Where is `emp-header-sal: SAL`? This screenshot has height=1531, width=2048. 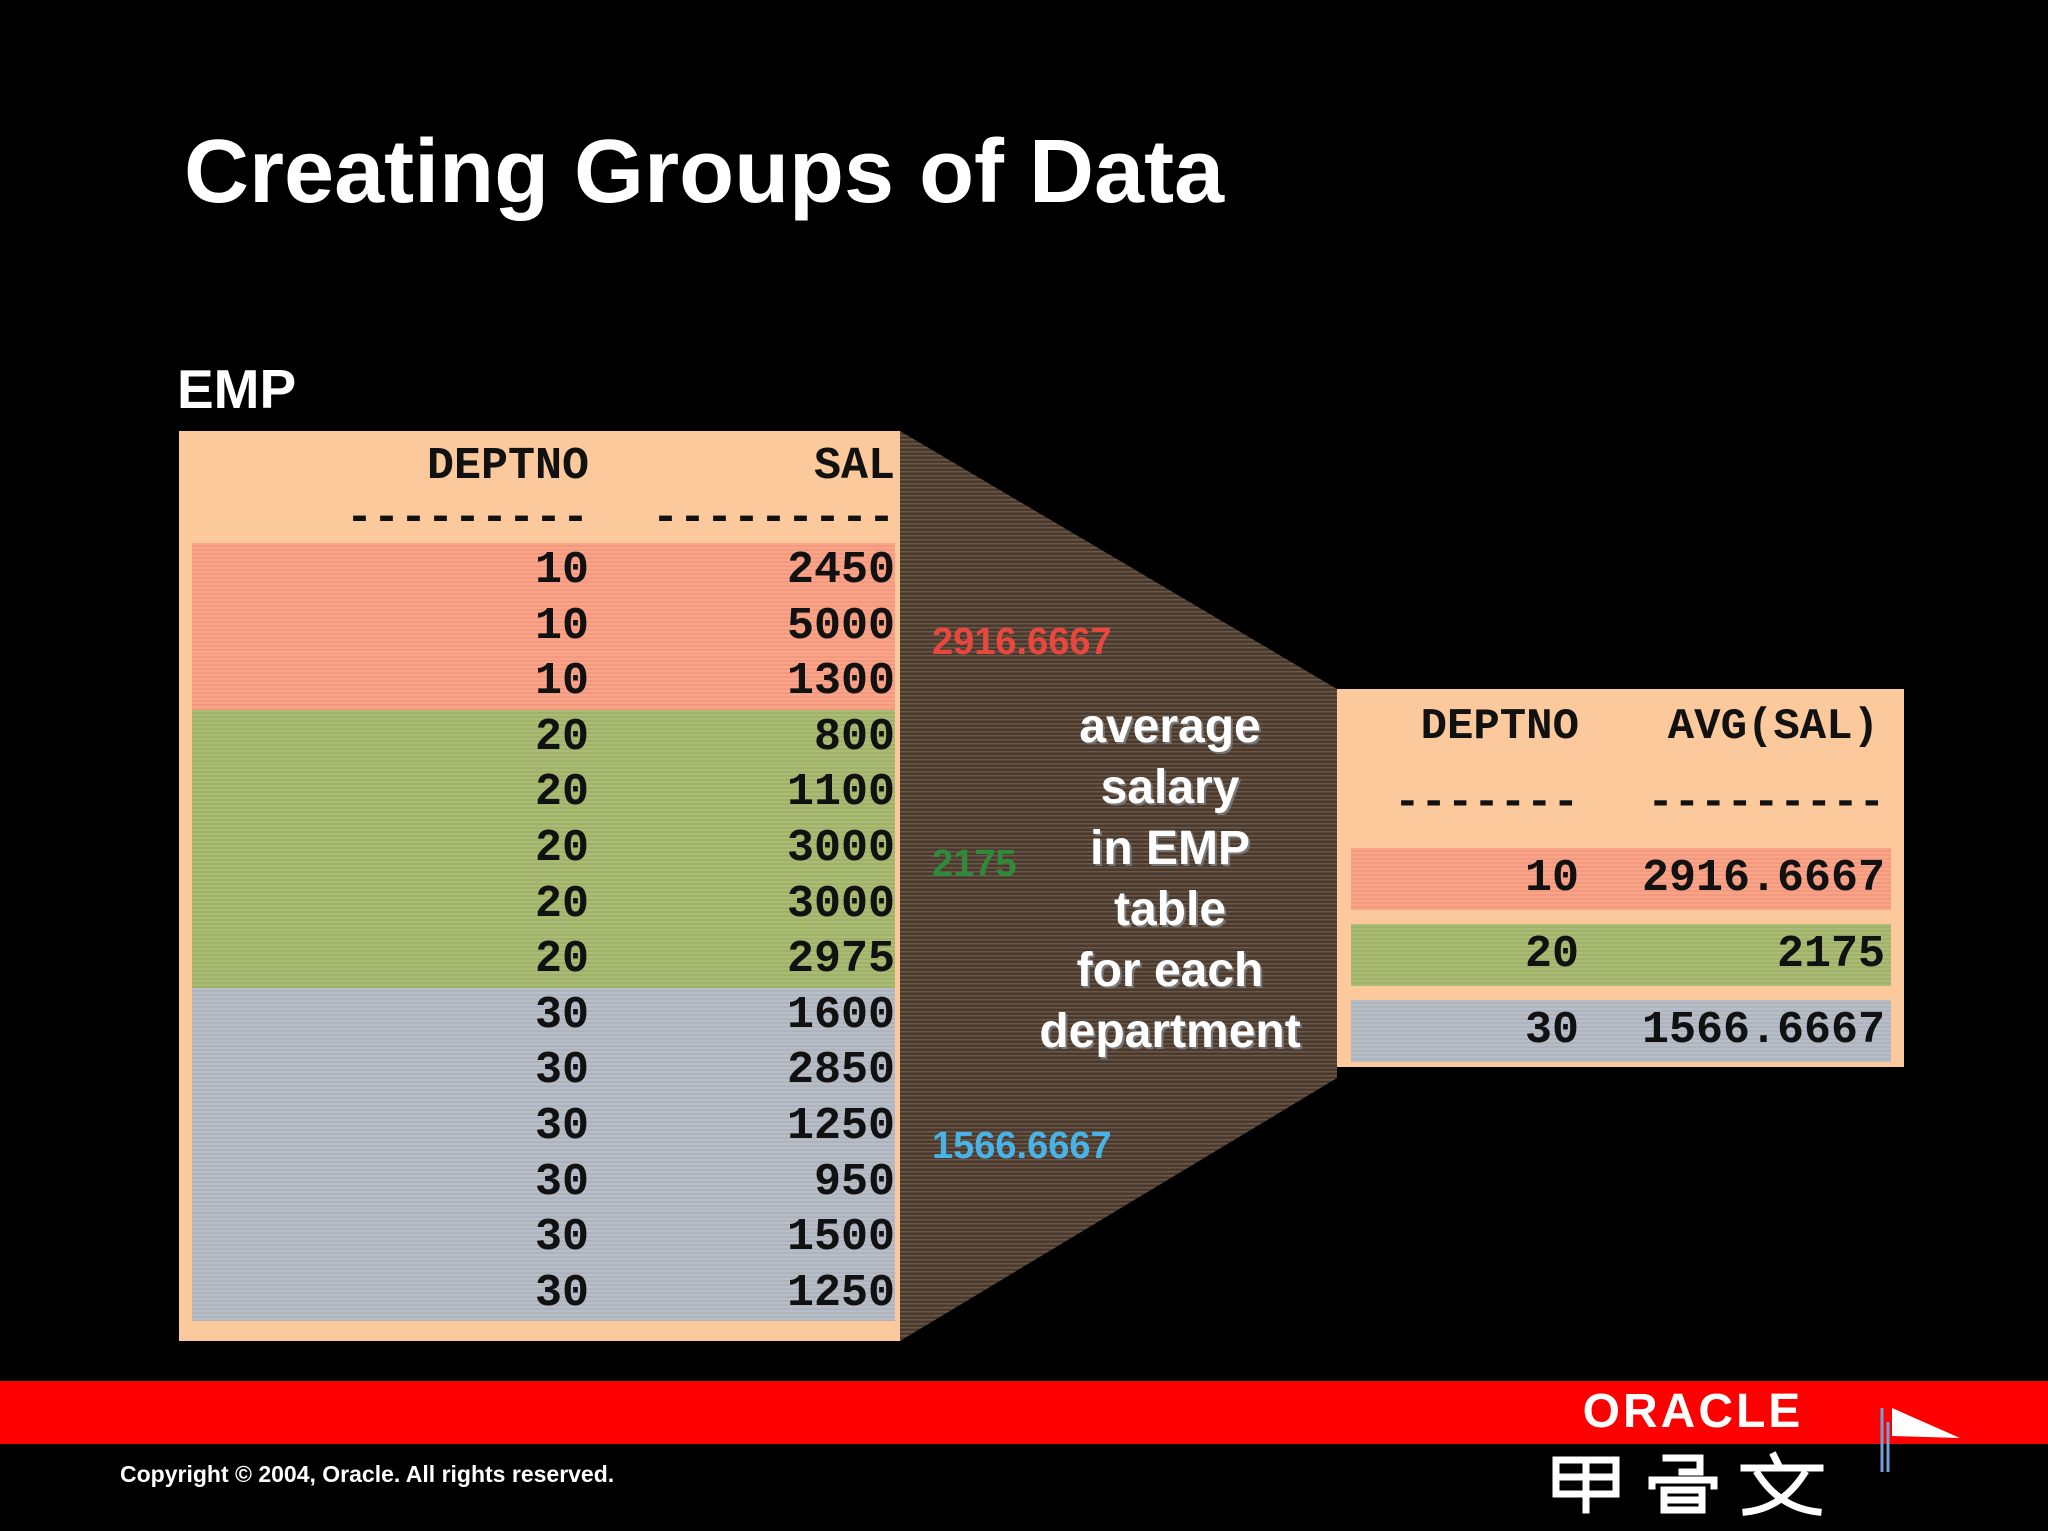
emp-header-sal: SAL is located at coordinates (854, 466).